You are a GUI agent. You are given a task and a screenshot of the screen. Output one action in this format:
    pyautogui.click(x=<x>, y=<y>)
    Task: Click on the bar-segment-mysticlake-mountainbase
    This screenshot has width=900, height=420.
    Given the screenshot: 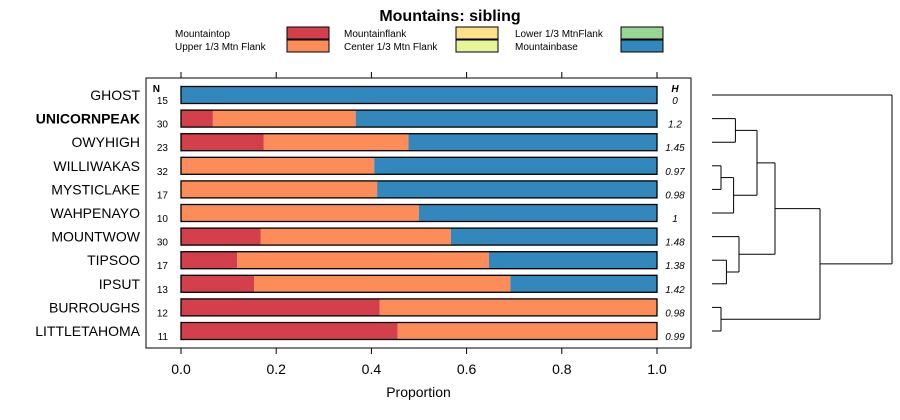 What is the action you would take?
    pyautogui.click(x=517, y=189)
    